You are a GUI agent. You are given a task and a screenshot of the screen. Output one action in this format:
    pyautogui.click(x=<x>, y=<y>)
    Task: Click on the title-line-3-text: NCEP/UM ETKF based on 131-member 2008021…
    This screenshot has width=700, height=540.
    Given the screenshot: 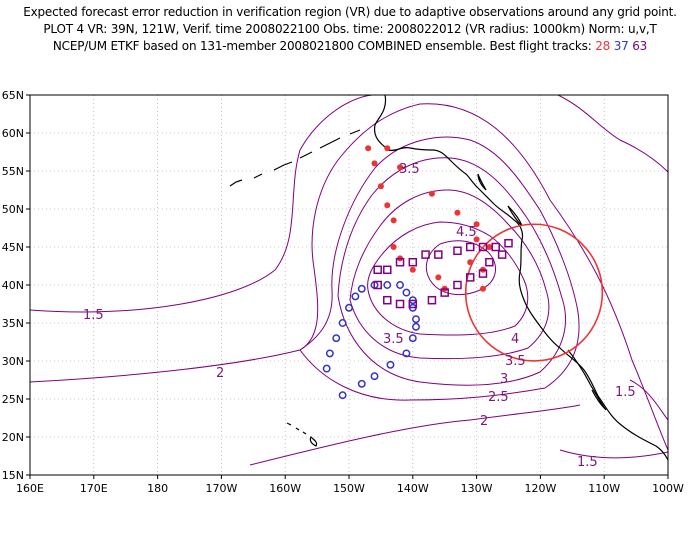 What is the action you would take?
    pyautogui.click(x=322, y=46)
    